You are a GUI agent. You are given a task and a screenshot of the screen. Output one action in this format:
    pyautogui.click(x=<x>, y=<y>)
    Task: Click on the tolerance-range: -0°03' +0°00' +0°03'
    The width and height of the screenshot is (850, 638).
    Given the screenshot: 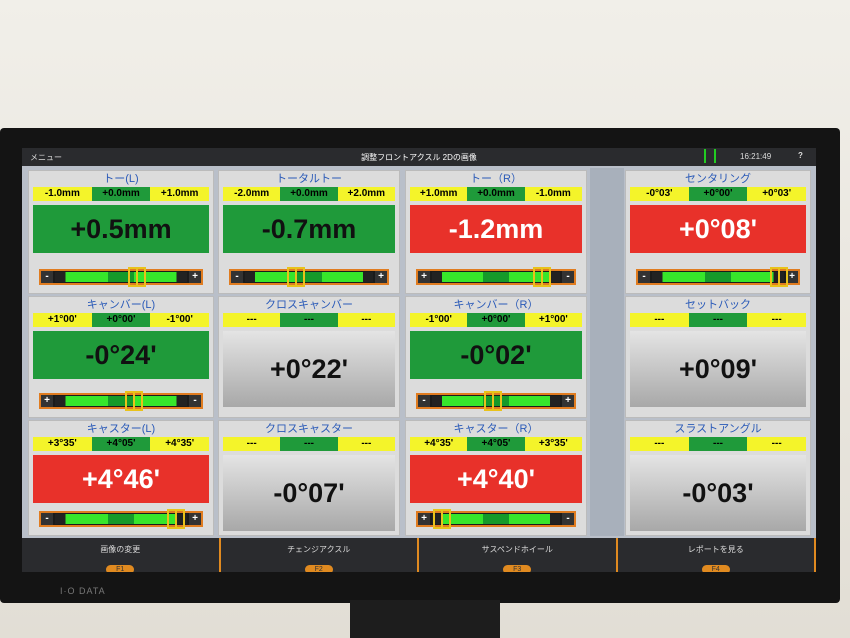 What is the action you would take?
    pyautogui.click(x=718, y=194)
    